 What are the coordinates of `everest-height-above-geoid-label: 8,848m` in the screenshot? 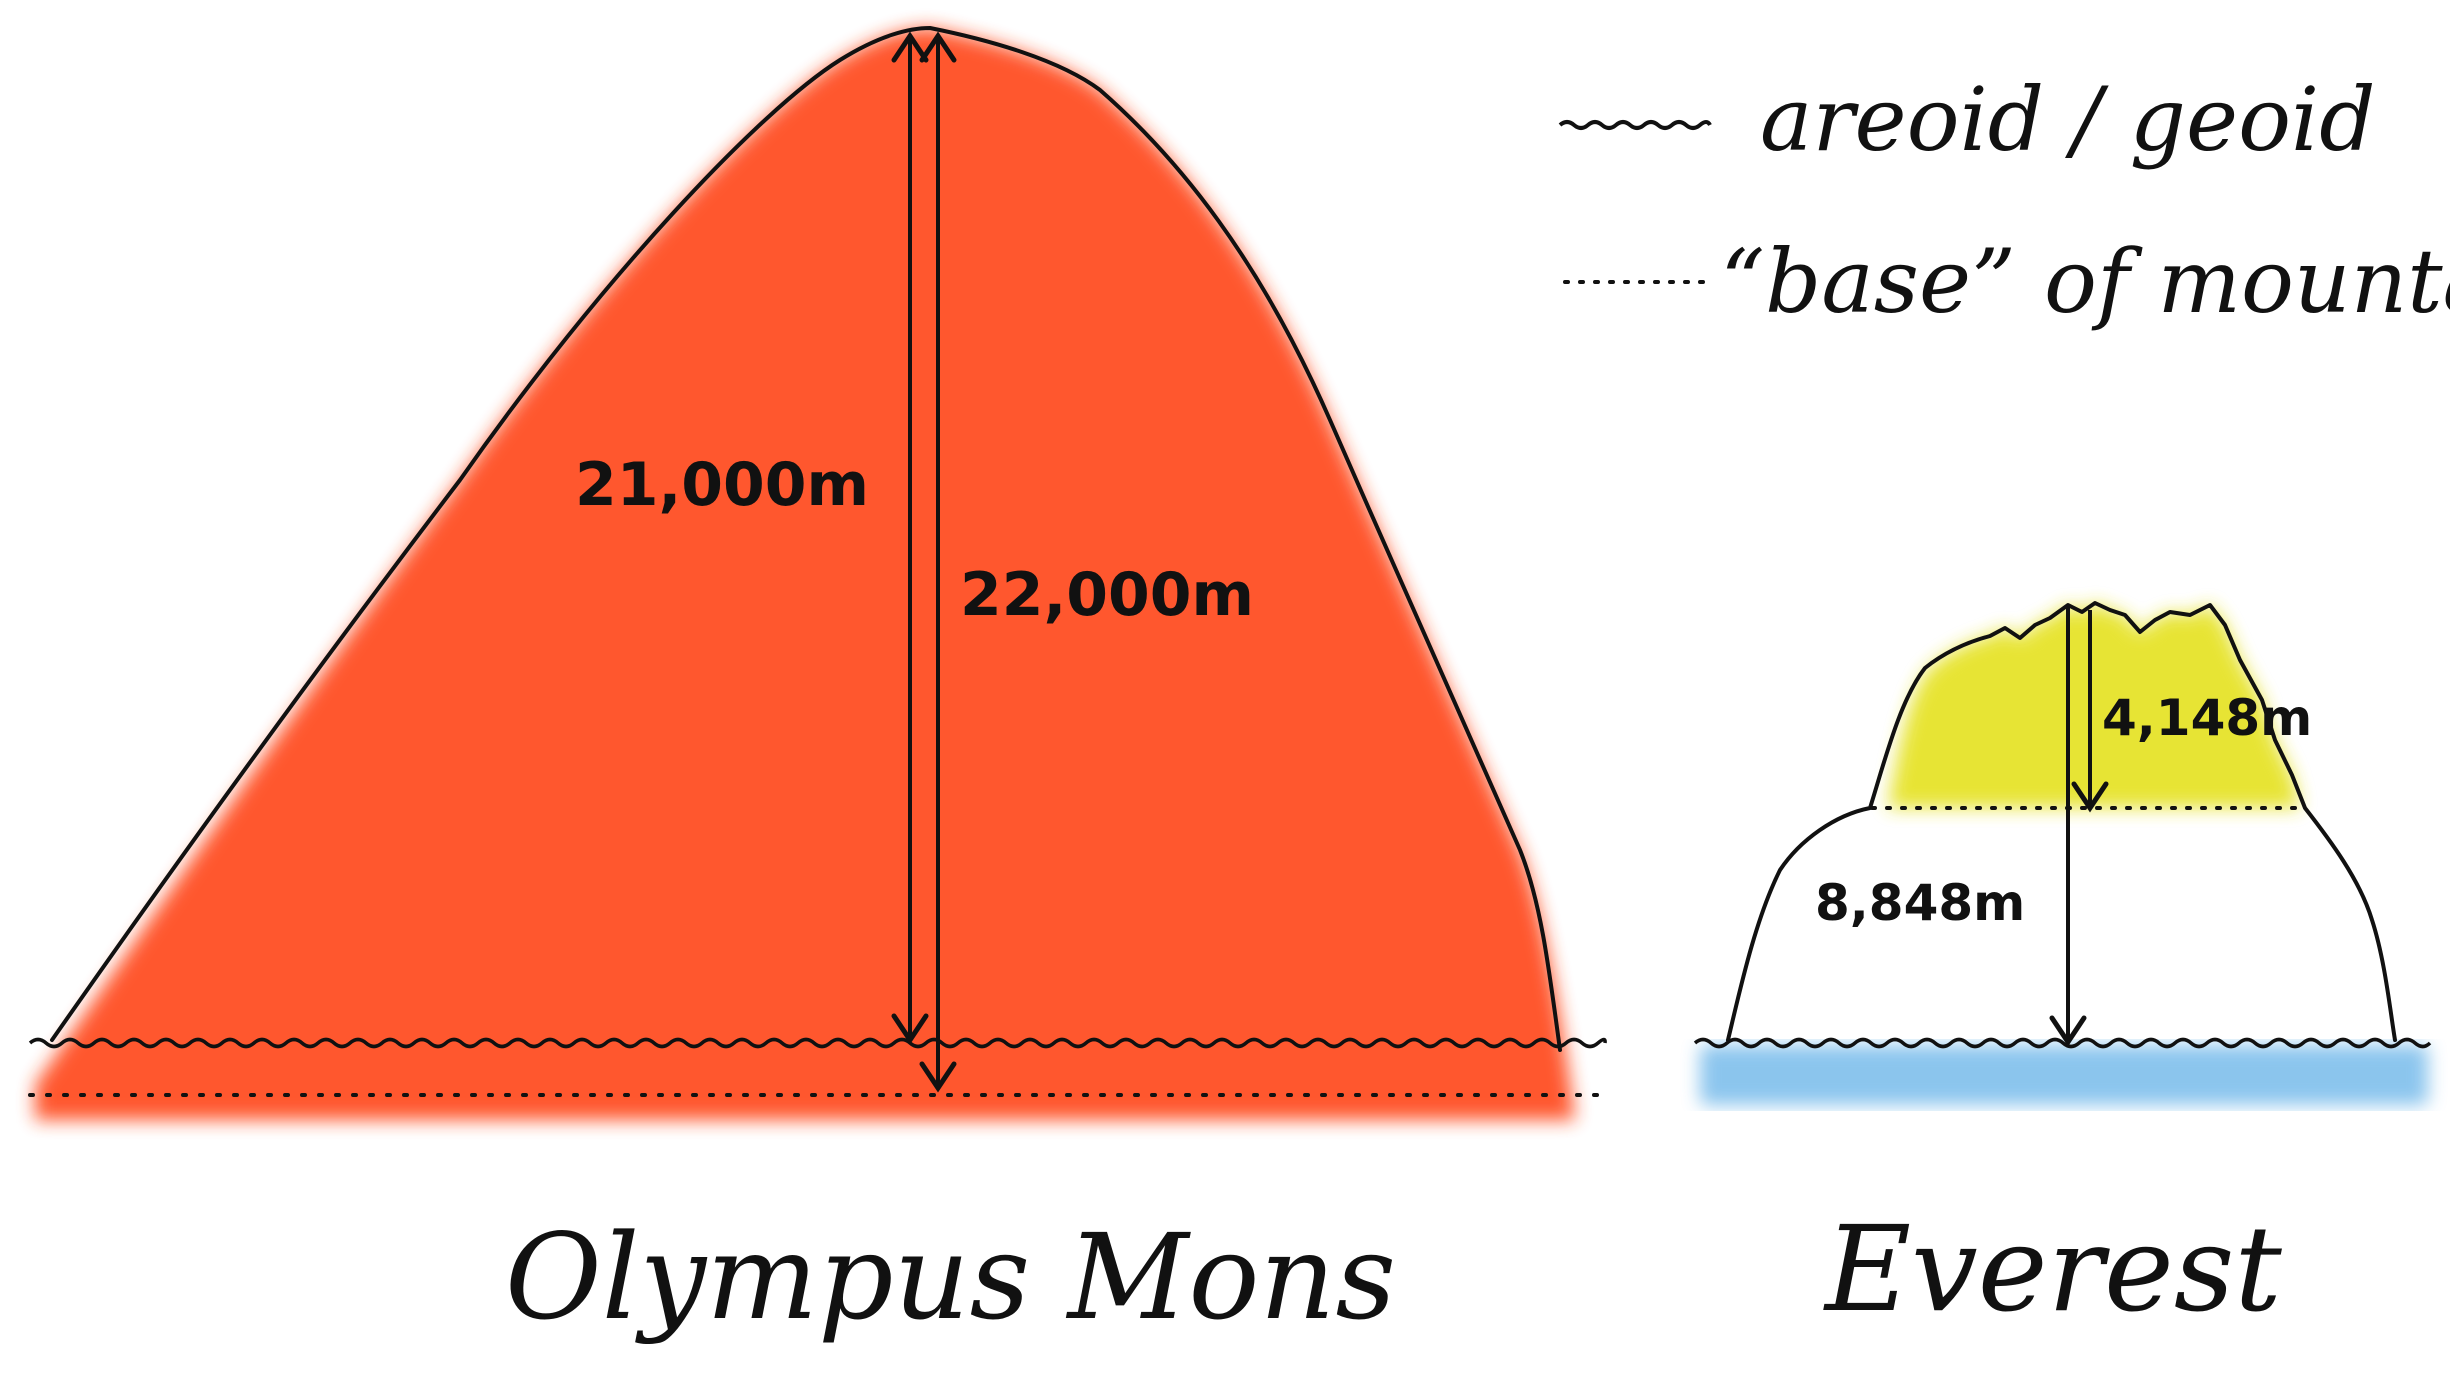 It's located at (1920, 903).